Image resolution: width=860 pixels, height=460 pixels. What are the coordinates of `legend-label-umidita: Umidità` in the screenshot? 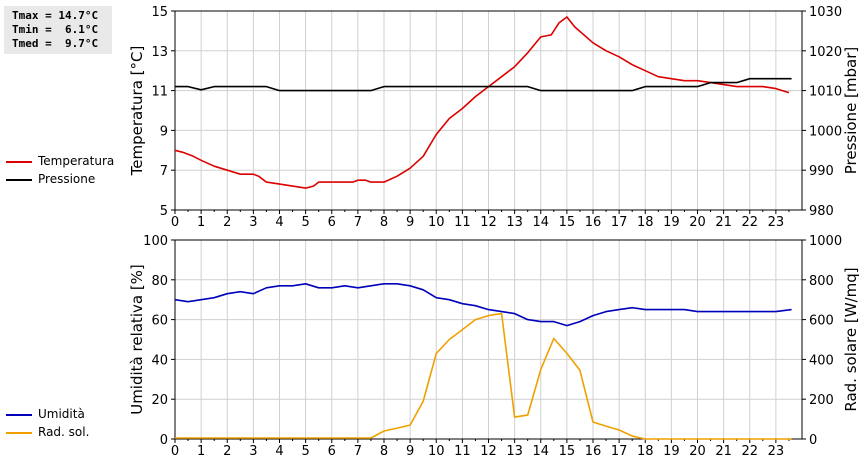 It's located at (61, 414).